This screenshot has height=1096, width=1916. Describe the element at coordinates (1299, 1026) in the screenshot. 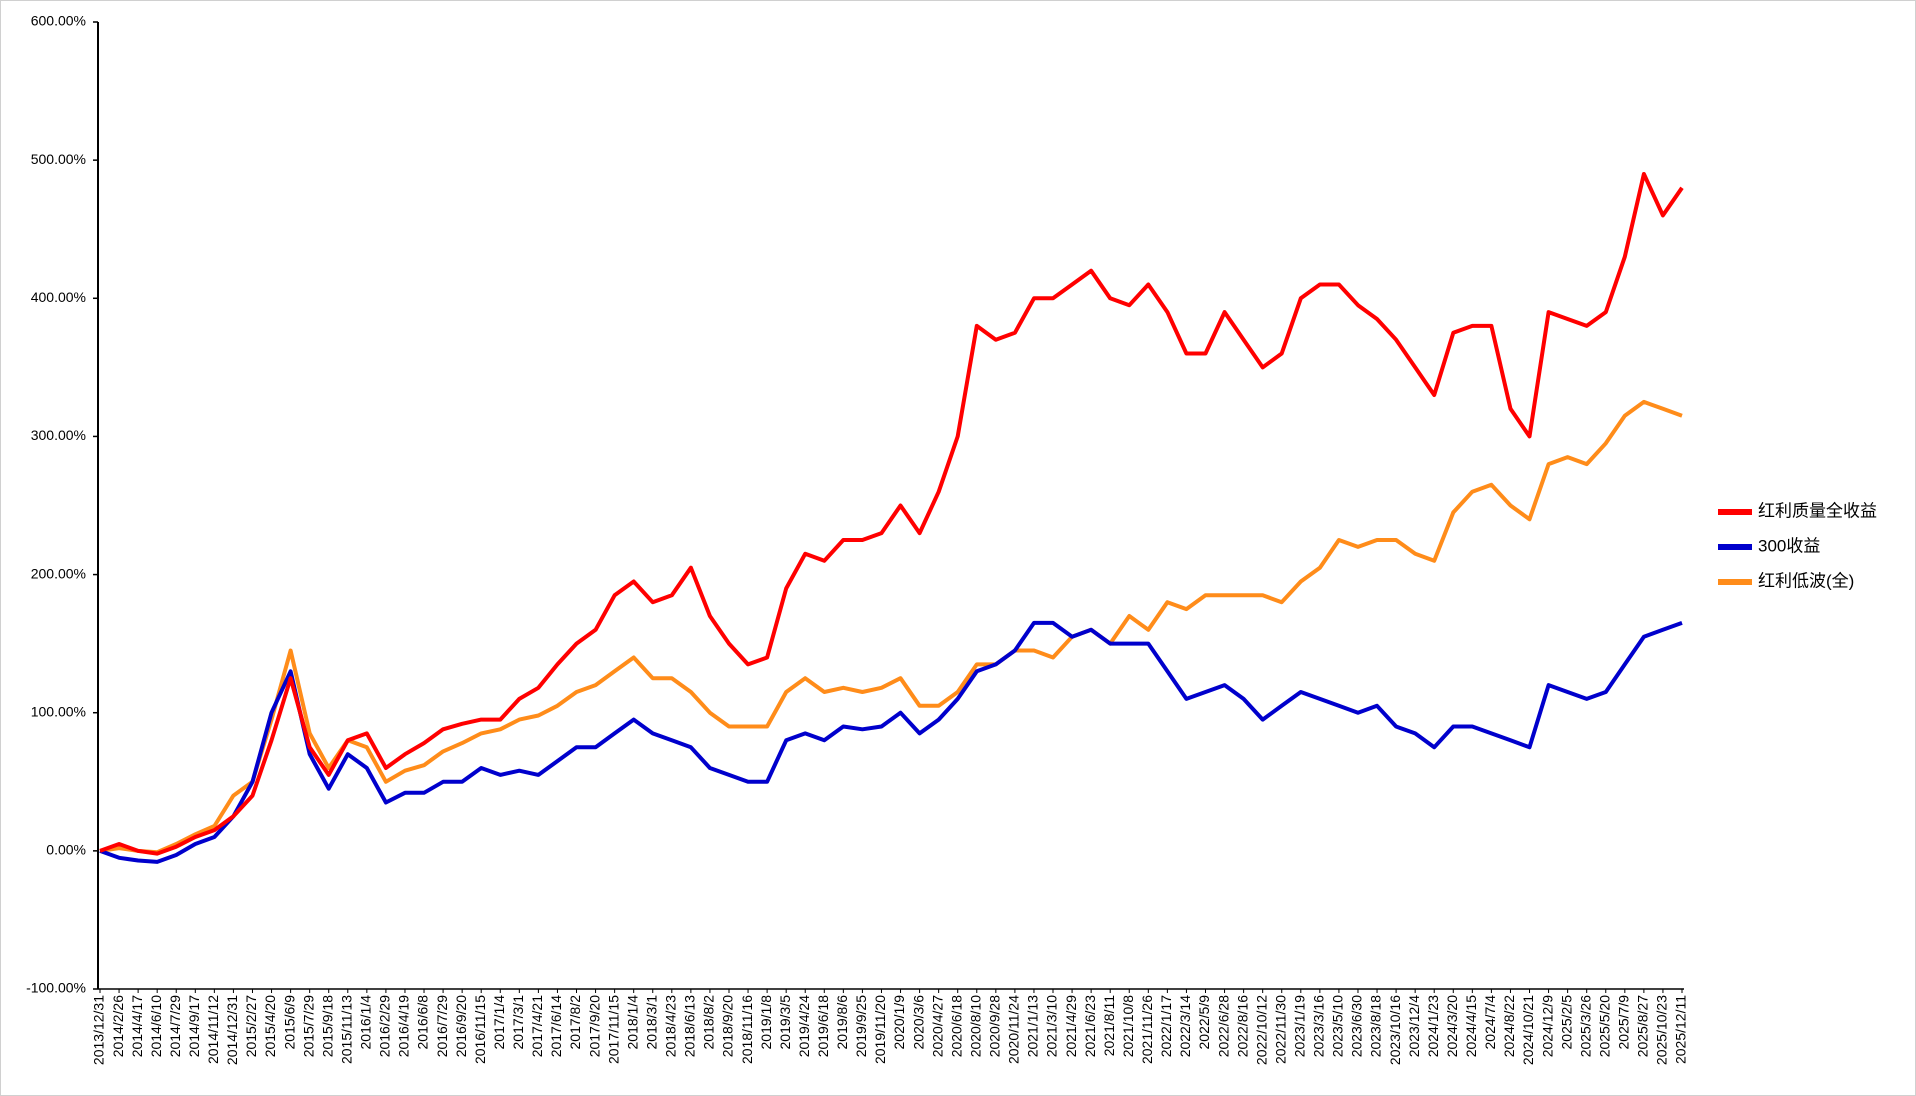

I see `x-tick-label: 2023/1/19` at that location.